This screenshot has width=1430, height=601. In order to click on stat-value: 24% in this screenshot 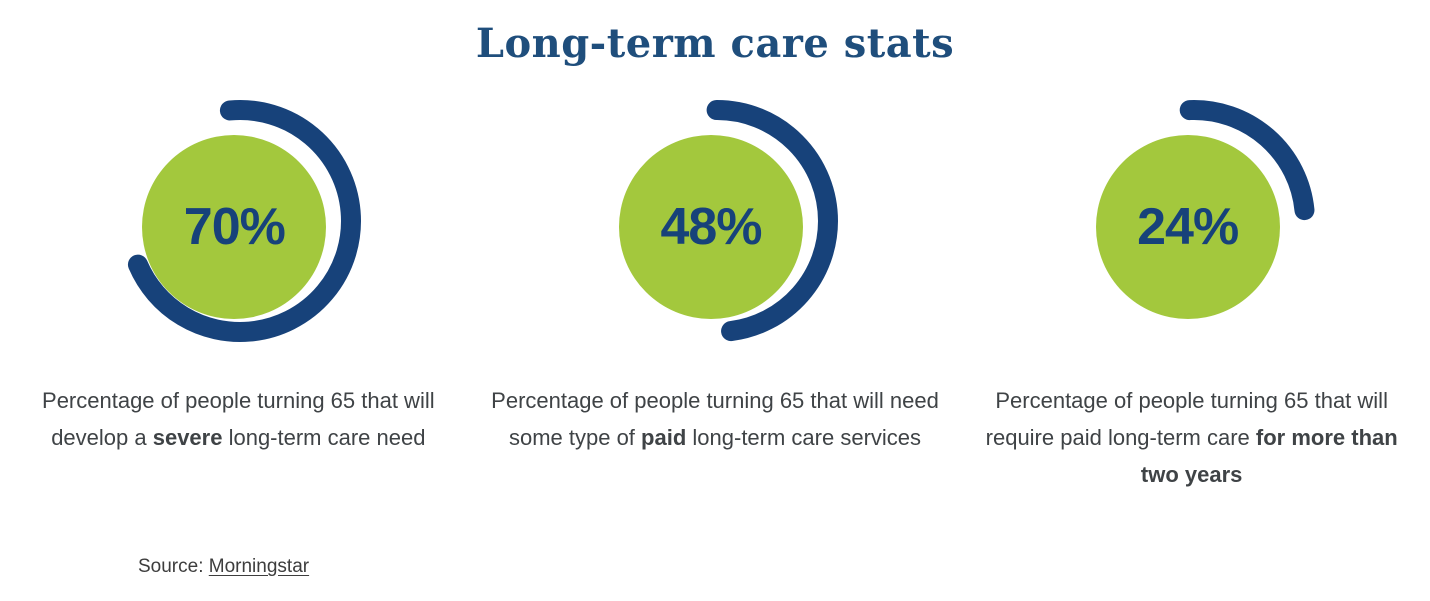, I will do `click(1188, 227)`.